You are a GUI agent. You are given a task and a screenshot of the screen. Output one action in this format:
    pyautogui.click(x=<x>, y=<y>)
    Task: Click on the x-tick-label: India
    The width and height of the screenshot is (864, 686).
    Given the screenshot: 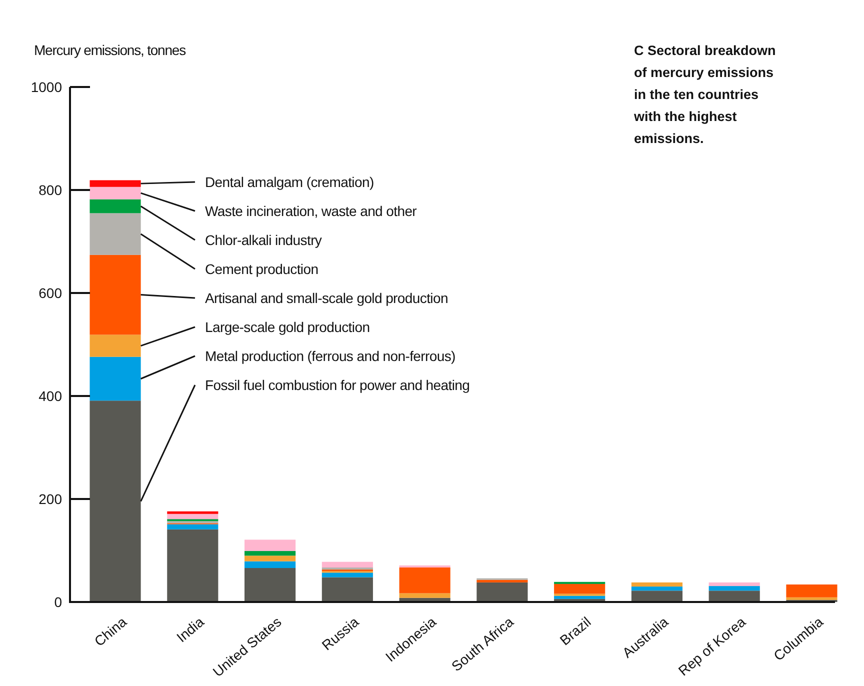 What is the action you would take?
    pyautogui.click(x=190, y=629)
    